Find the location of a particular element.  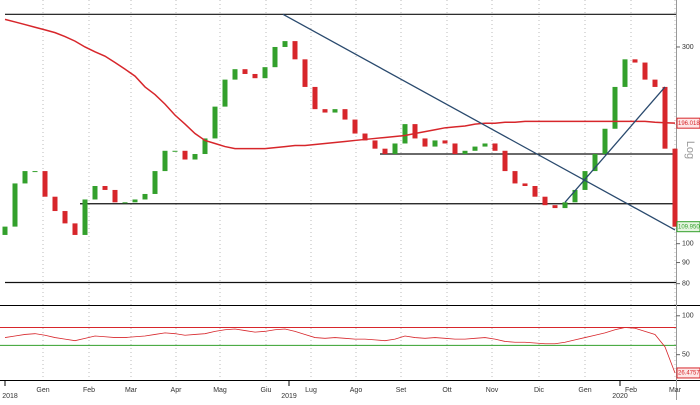

x-tick-label: Dic is located at coordinates (539, 390).